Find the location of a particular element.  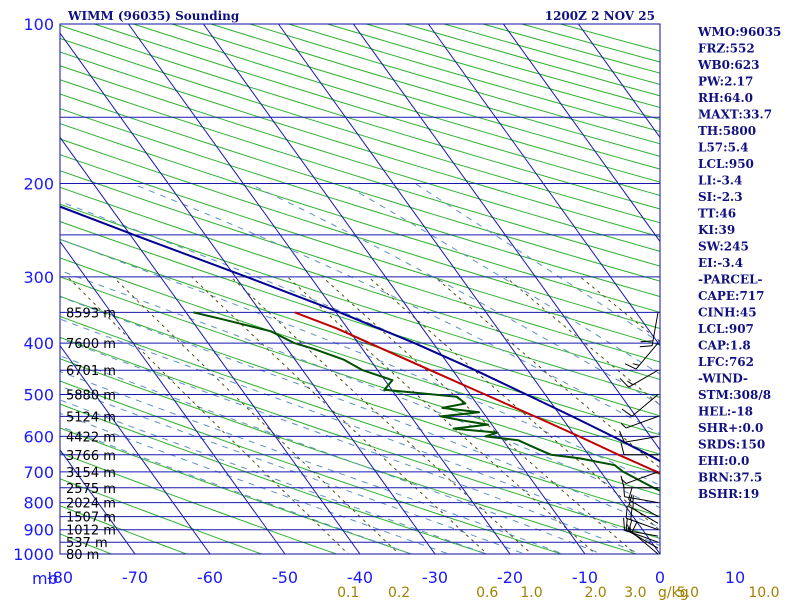

index-value: SHR+:0.0 is located at coordinates (730, 428).